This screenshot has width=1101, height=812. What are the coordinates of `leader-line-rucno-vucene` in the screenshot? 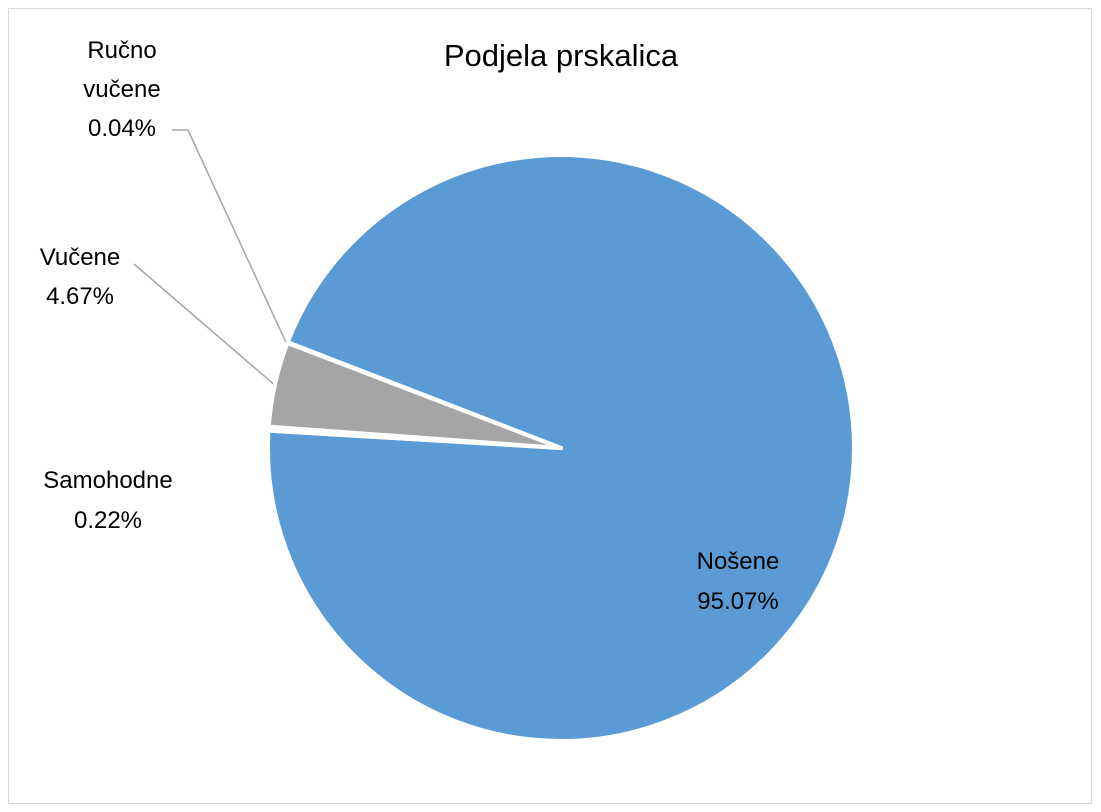 It's located at (229, 236).